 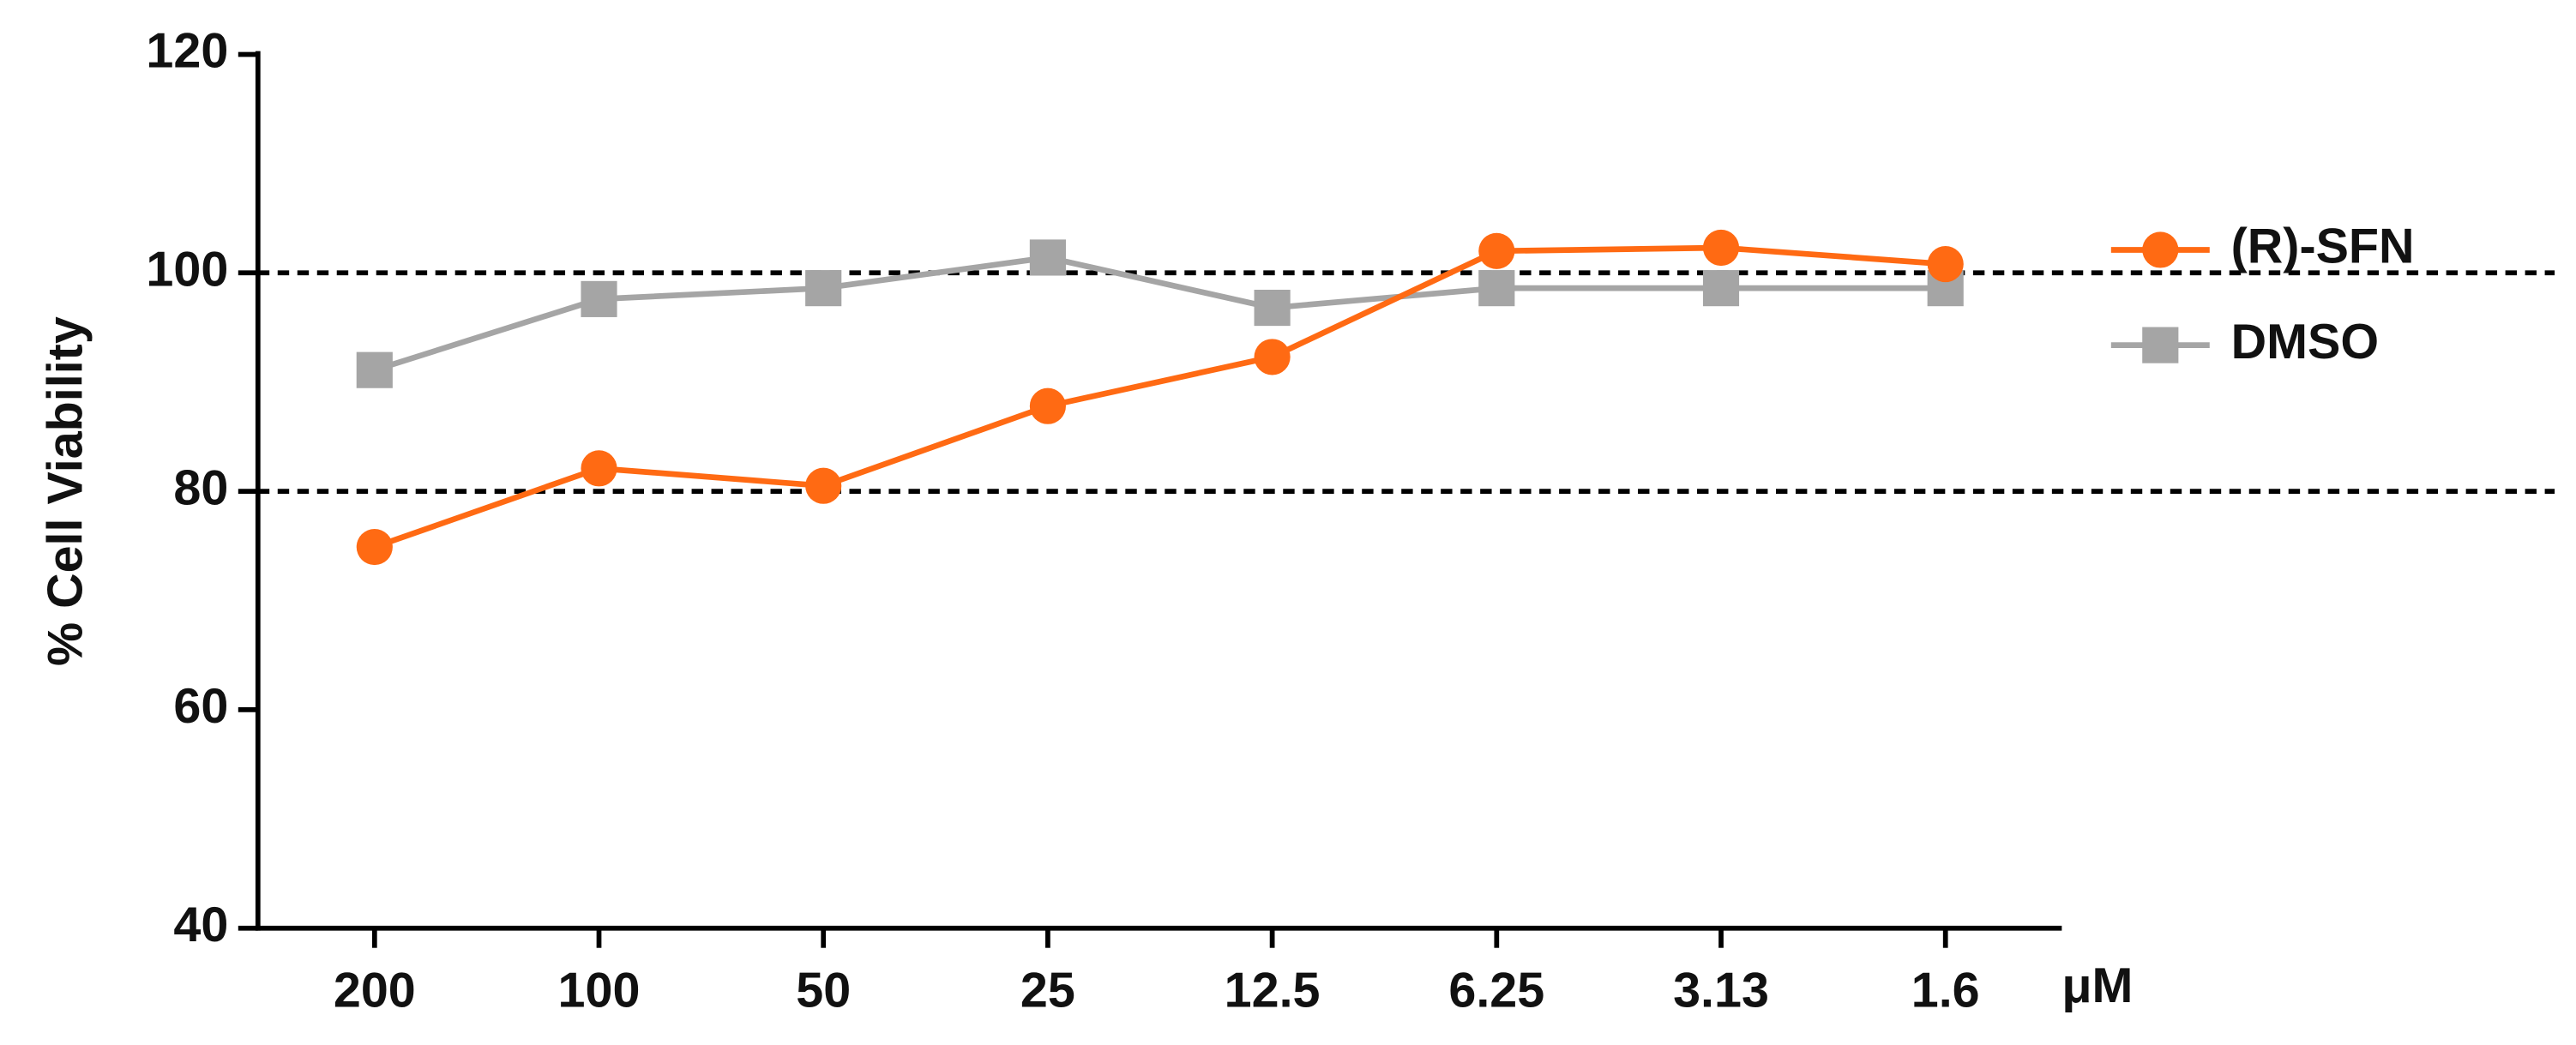 What do you see at coordinates (599, 991) in the screenshot?
I see `x-tick-label: 100` at bounding box center [599, 991].